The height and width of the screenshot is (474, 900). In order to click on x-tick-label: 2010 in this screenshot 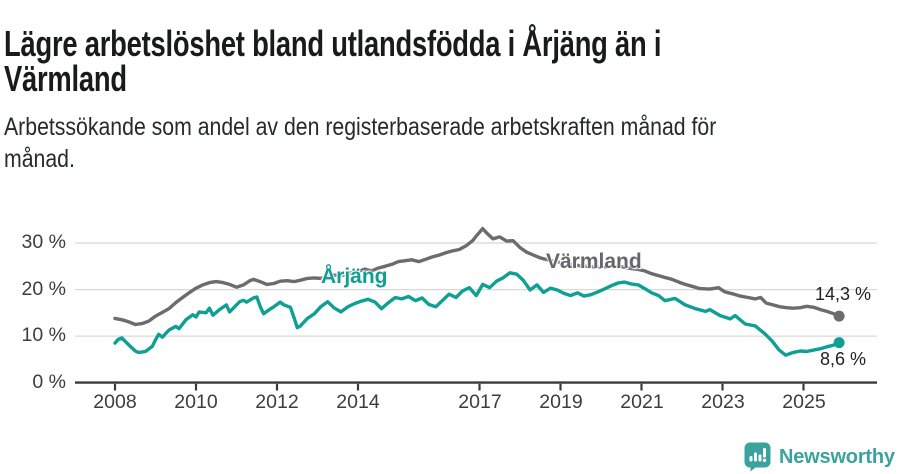, I will do `click(196, 402)`.